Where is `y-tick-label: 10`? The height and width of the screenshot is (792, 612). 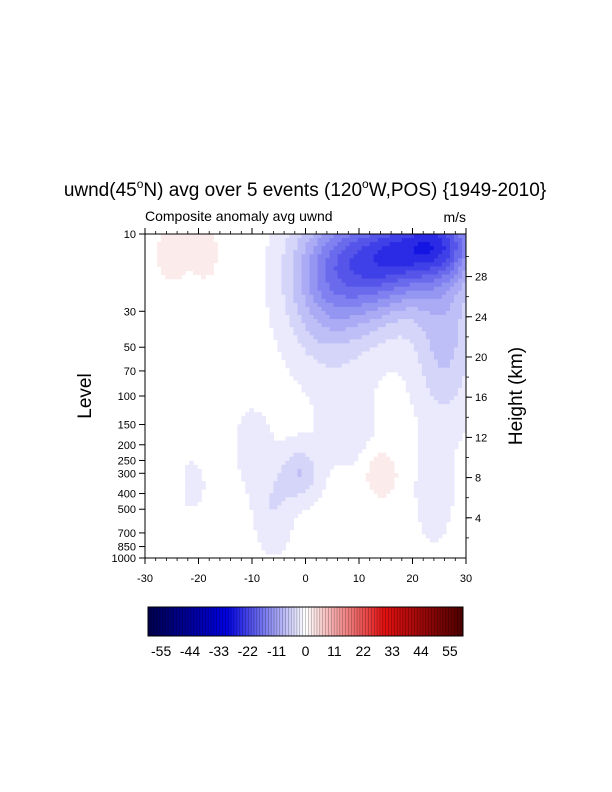
y-tick-label: 10 is located at coordinates (130, 235).